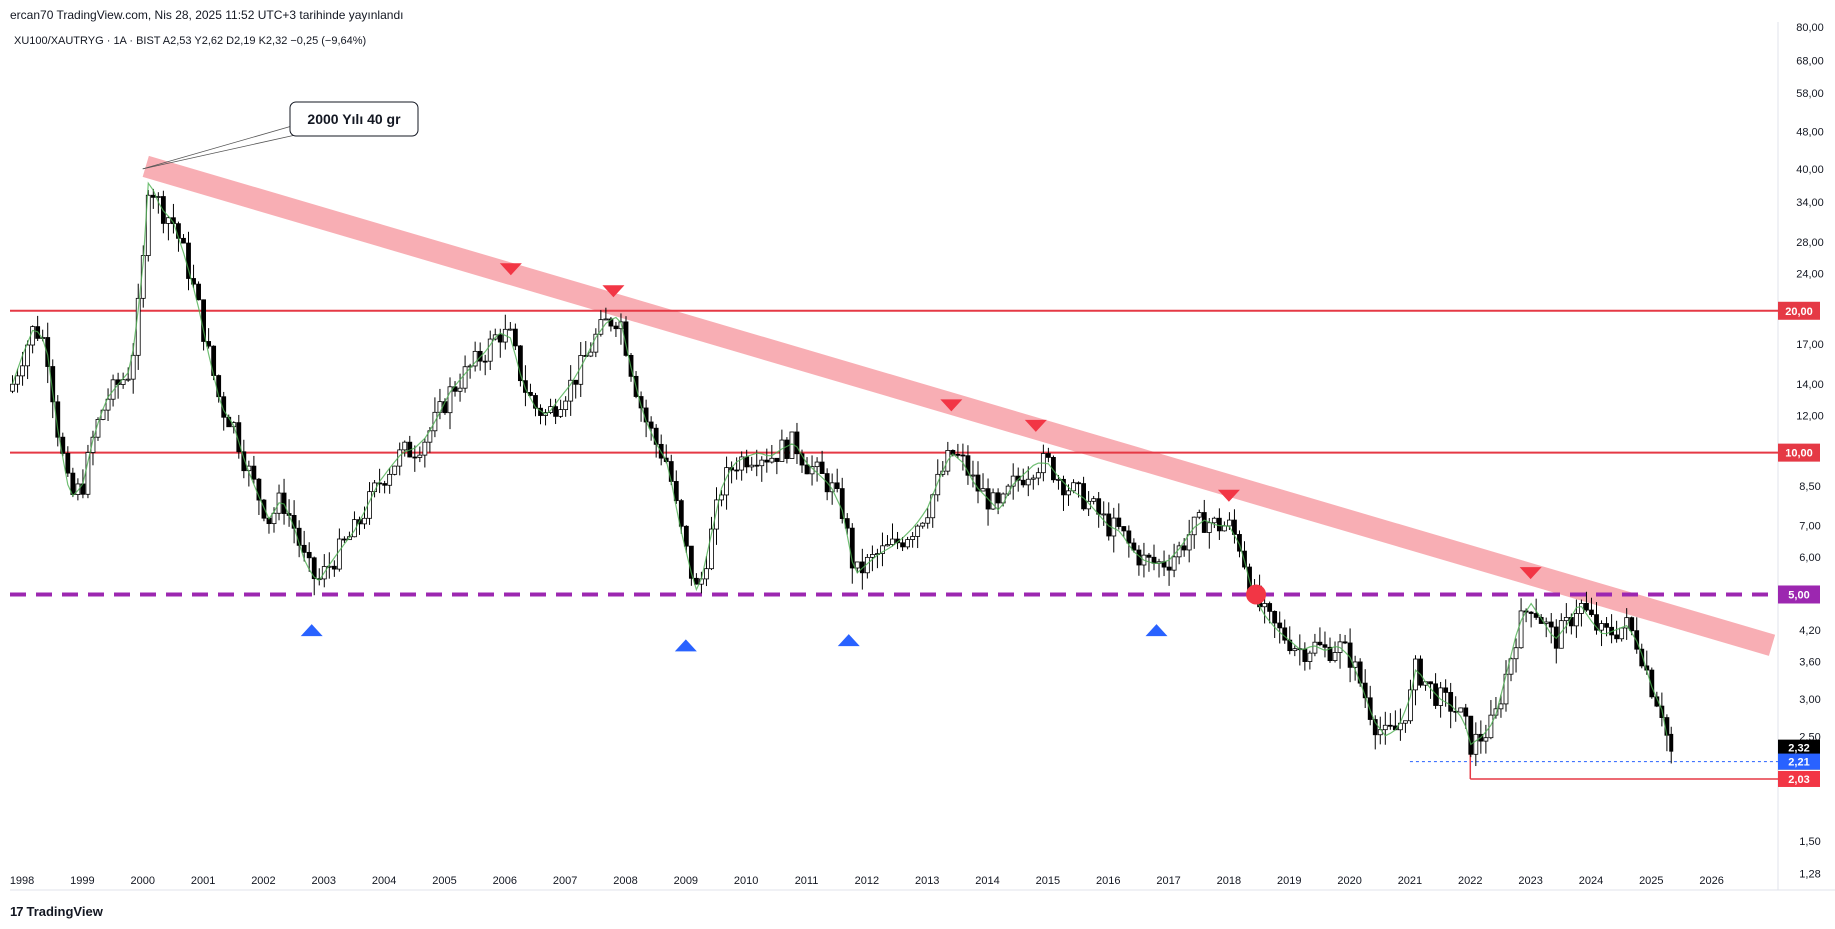 This screenshot has height=929, width=1835. I want to click on price-tick-label: 17,00, so click(1810, 345).